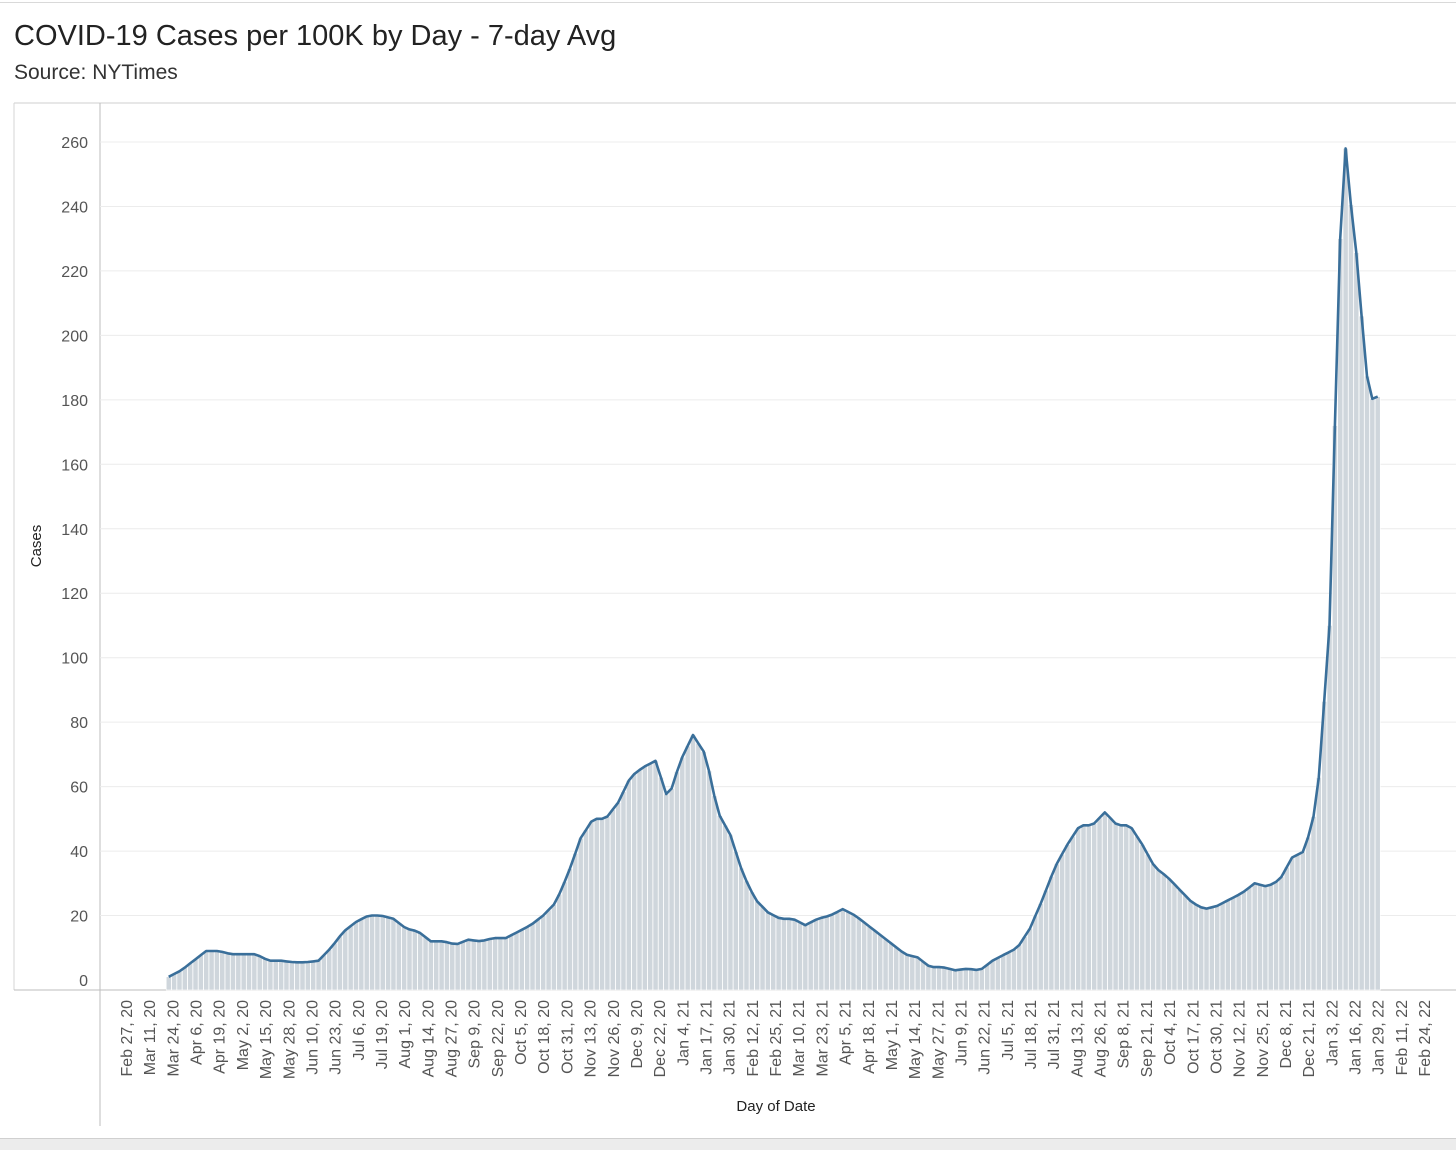  What do you see at coordinates (1356, 1037) in the screenshot?
I see `x-tick-label: Jan 16, 22` at bounding box center [1356, 1037].